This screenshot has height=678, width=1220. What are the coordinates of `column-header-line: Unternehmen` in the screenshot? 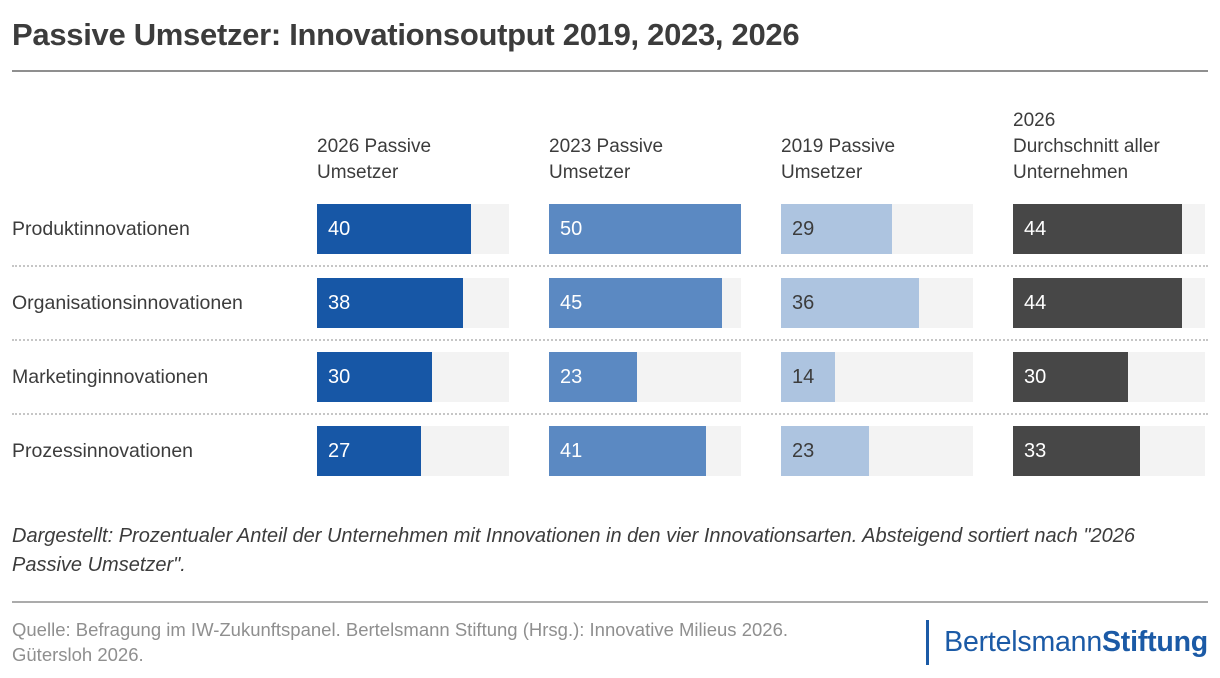 It's located at (1071, 172).